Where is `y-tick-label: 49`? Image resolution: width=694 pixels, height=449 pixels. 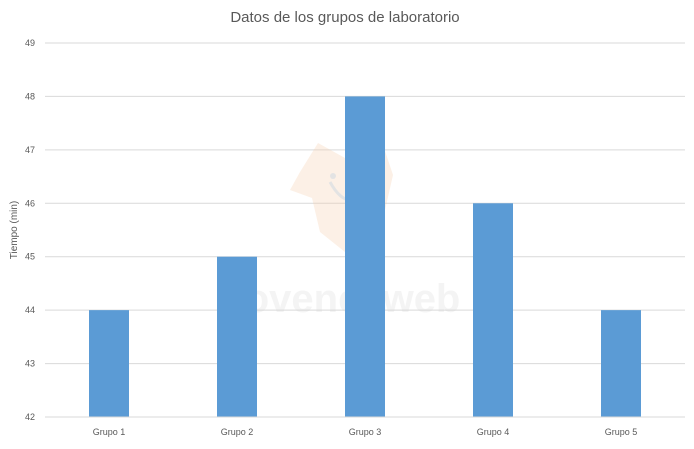
y-tick-label: 49 is located at coordinates (30, 43).